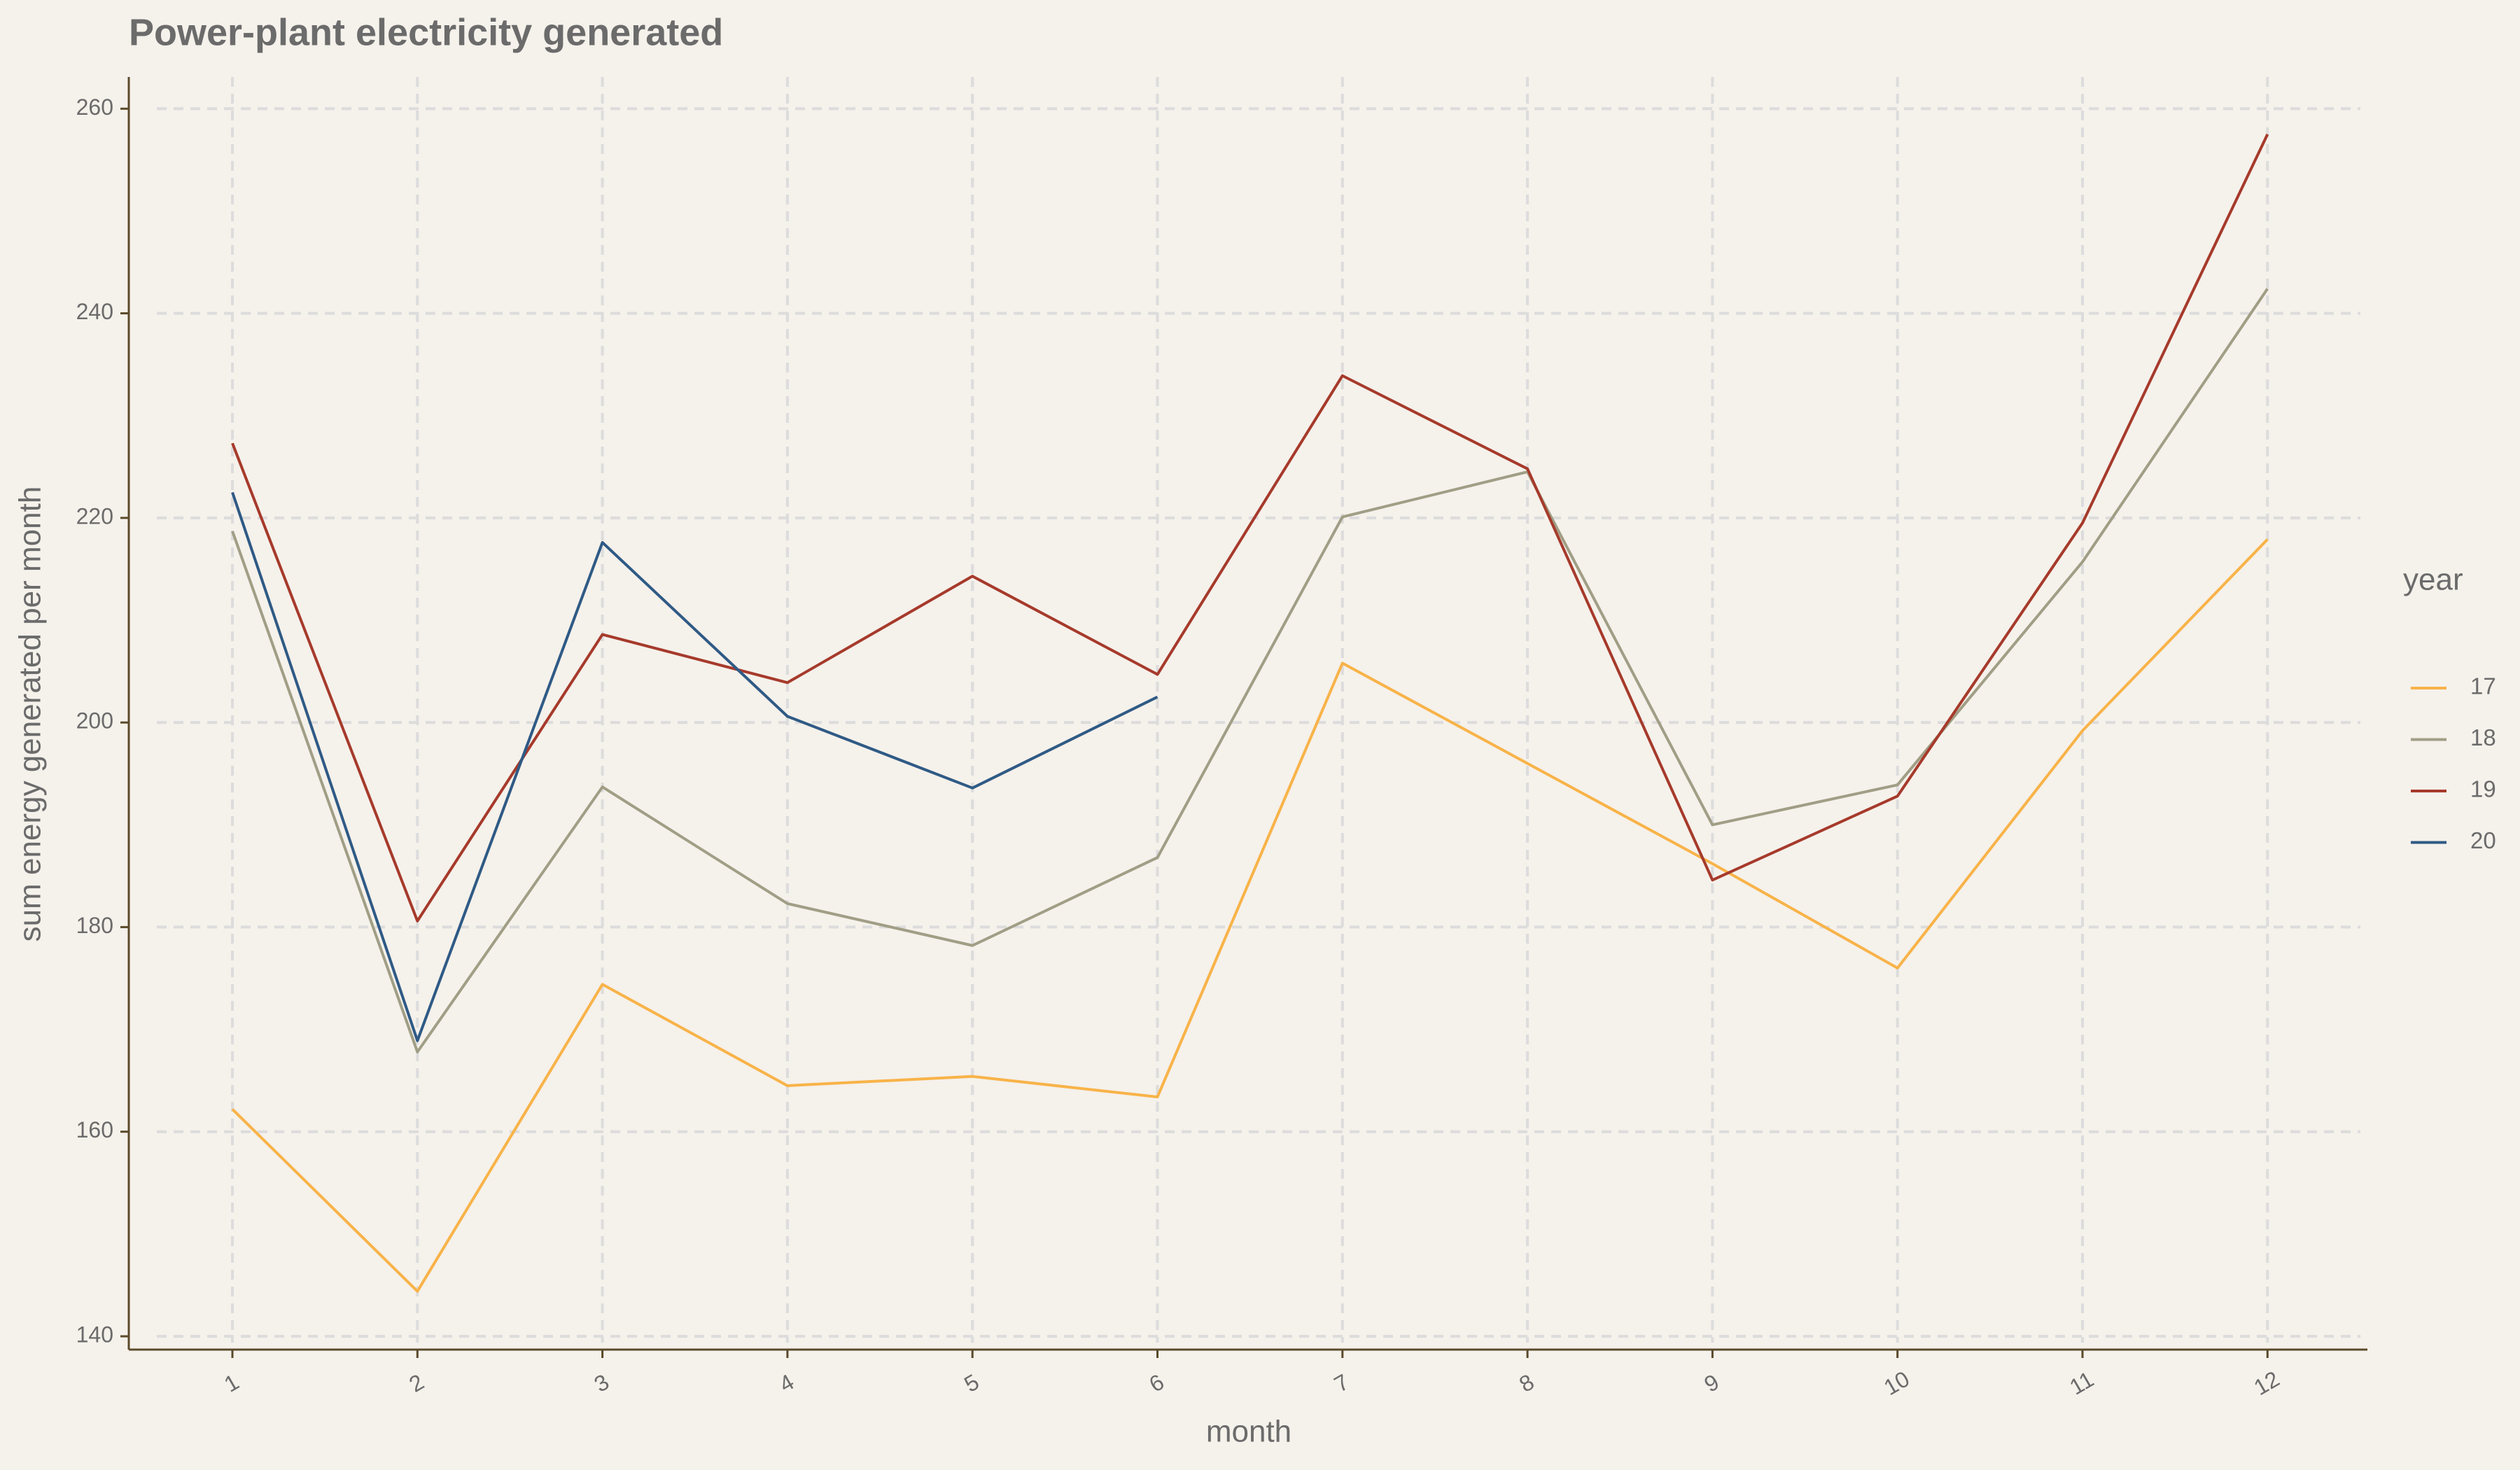 The height and width of the screenshot is (1470, 2520). I want to click on x-axis-label: month, so click(1249, 1432).